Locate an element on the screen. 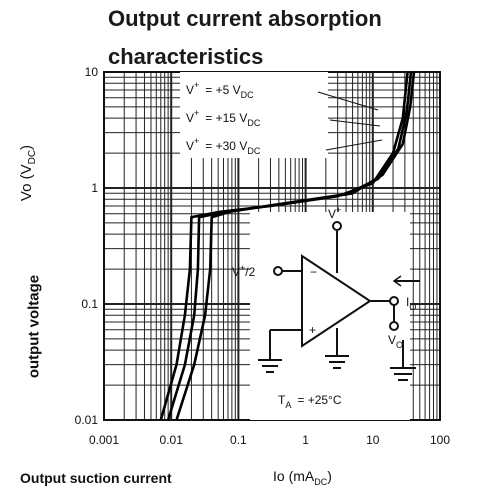  x-tick-label: 0.01 is located at coordinates (172, 440).